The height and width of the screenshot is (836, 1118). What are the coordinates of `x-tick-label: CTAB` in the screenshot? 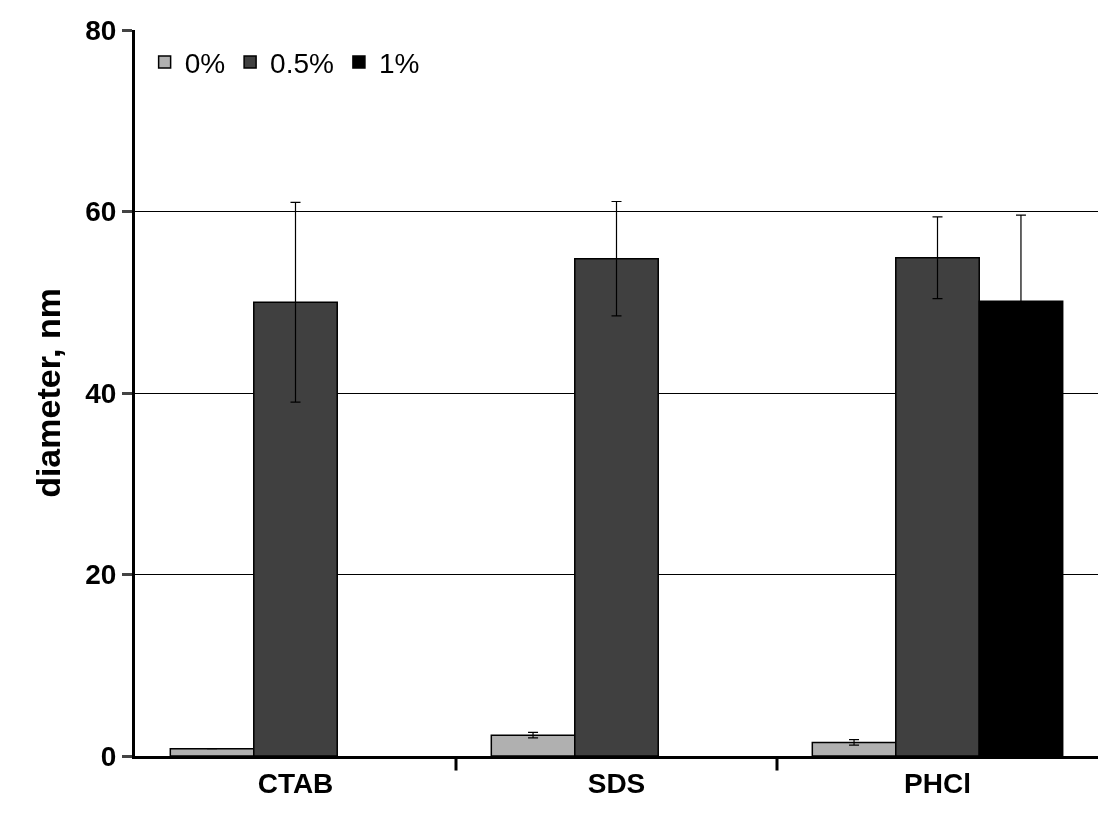 It's located at (295, 783).